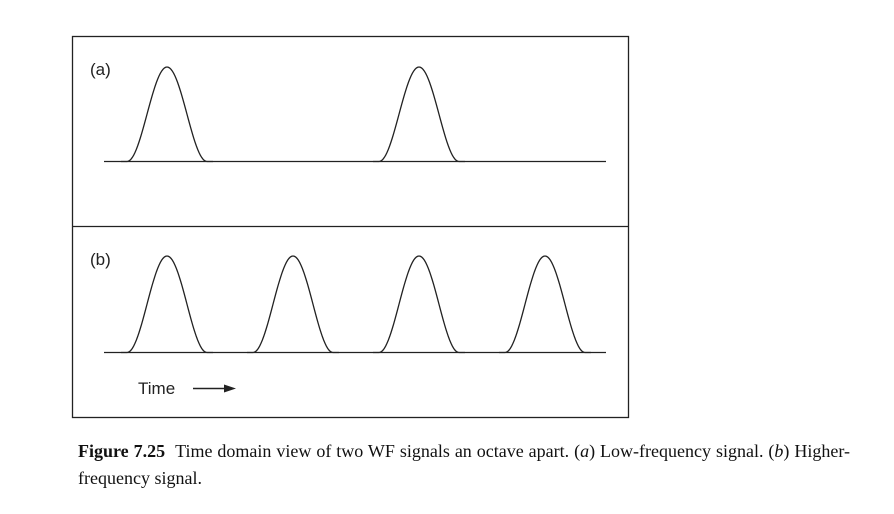  Describe the element at coordinates (682, 451) in the screenshot. I see `caption-text-2: ) Low-frequency signal. (` at that location.